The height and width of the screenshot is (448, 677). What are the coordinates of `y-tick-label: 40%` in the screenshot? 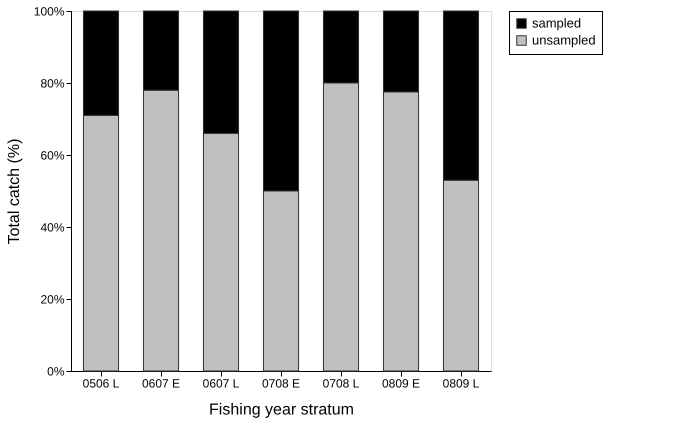 It's located at (52, 227).